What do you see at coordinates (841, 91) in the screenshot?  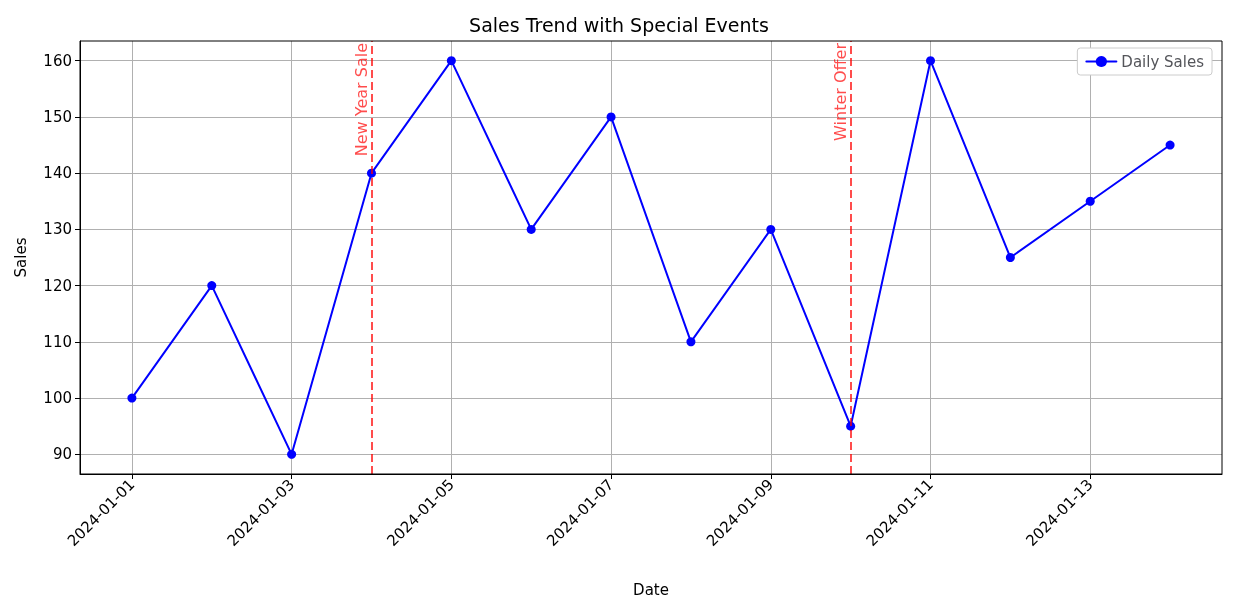 I see `ref-line-label: Winter Offer` at bounding box center [841, 91].